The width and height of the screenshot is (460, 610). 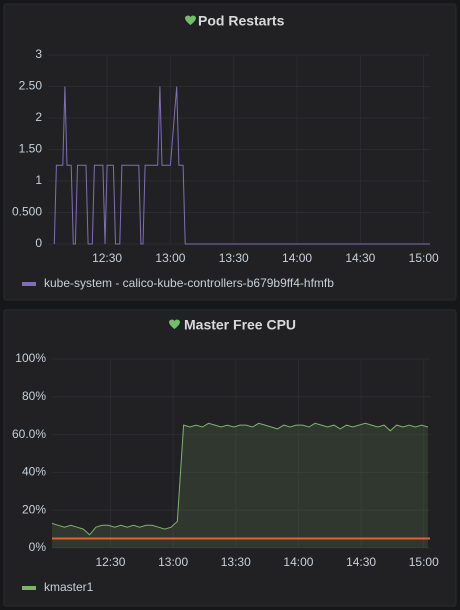 What do you see at coordinates (240, 325) in the screenshot?
I see `panel-title: Master Free CPU` at bounding box center [240, 325].